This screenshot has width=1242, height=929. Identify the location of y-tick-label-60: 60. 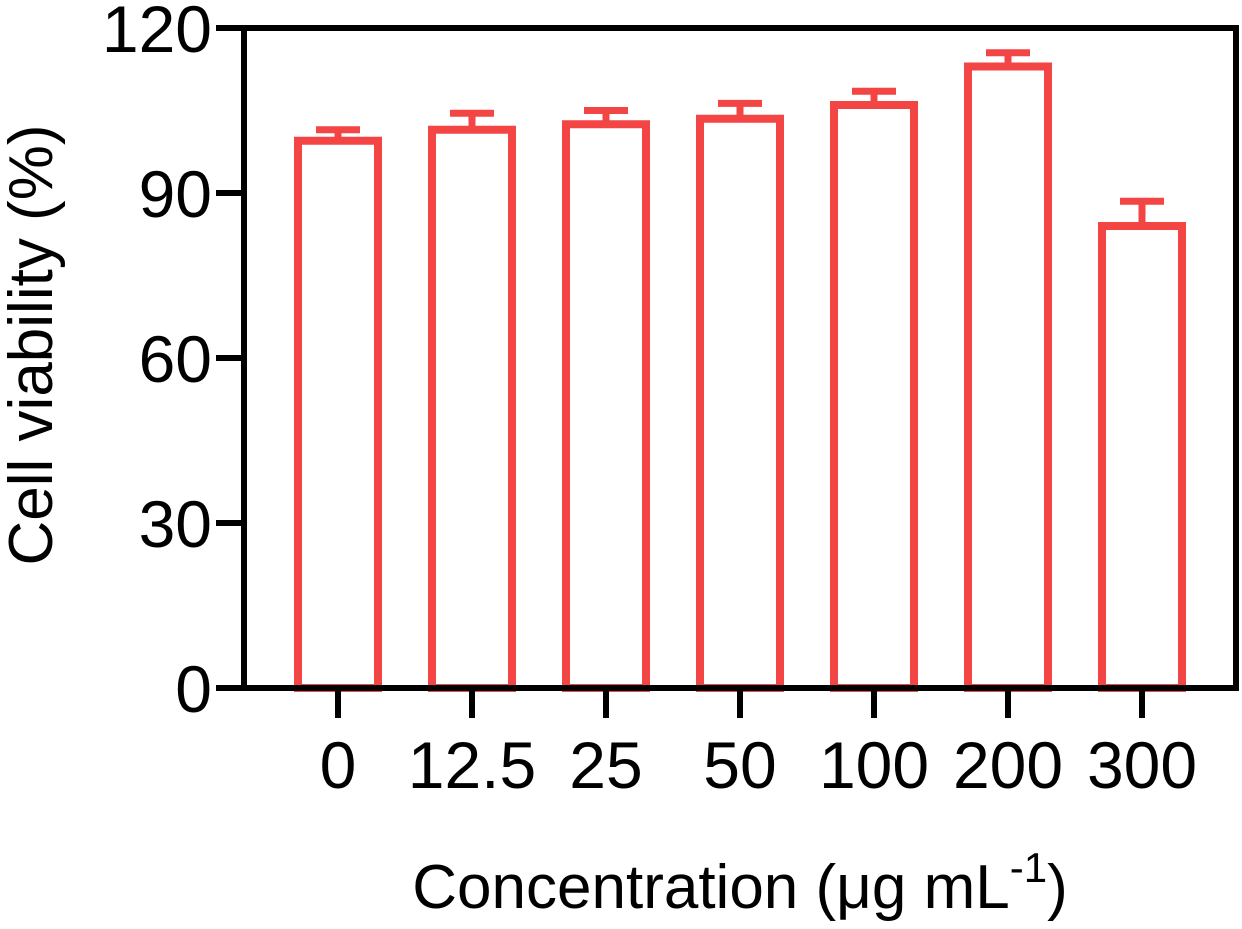
(175, 359).